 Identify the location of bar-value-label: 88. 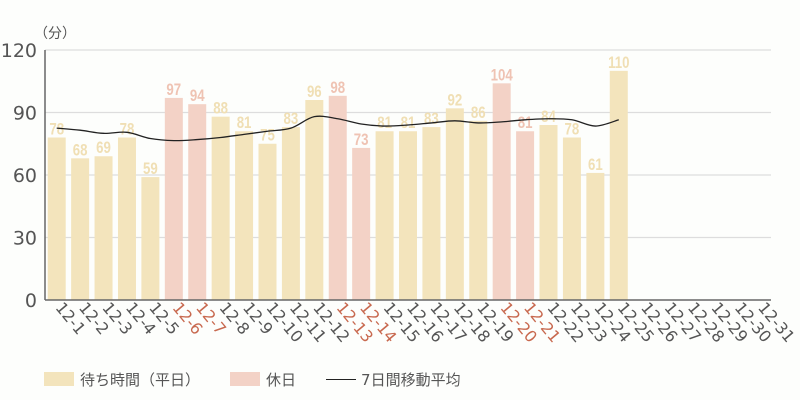
(220, 108).